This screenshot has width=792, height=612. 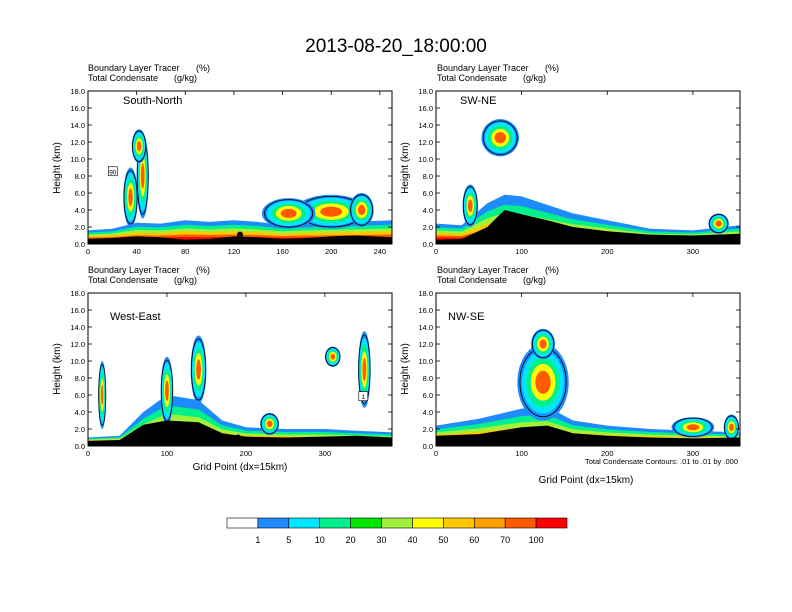 What do you see at coordinates (351, 540) in the screenshot?
I see `colorbar-label: 20` at bounding box center [351, 540].